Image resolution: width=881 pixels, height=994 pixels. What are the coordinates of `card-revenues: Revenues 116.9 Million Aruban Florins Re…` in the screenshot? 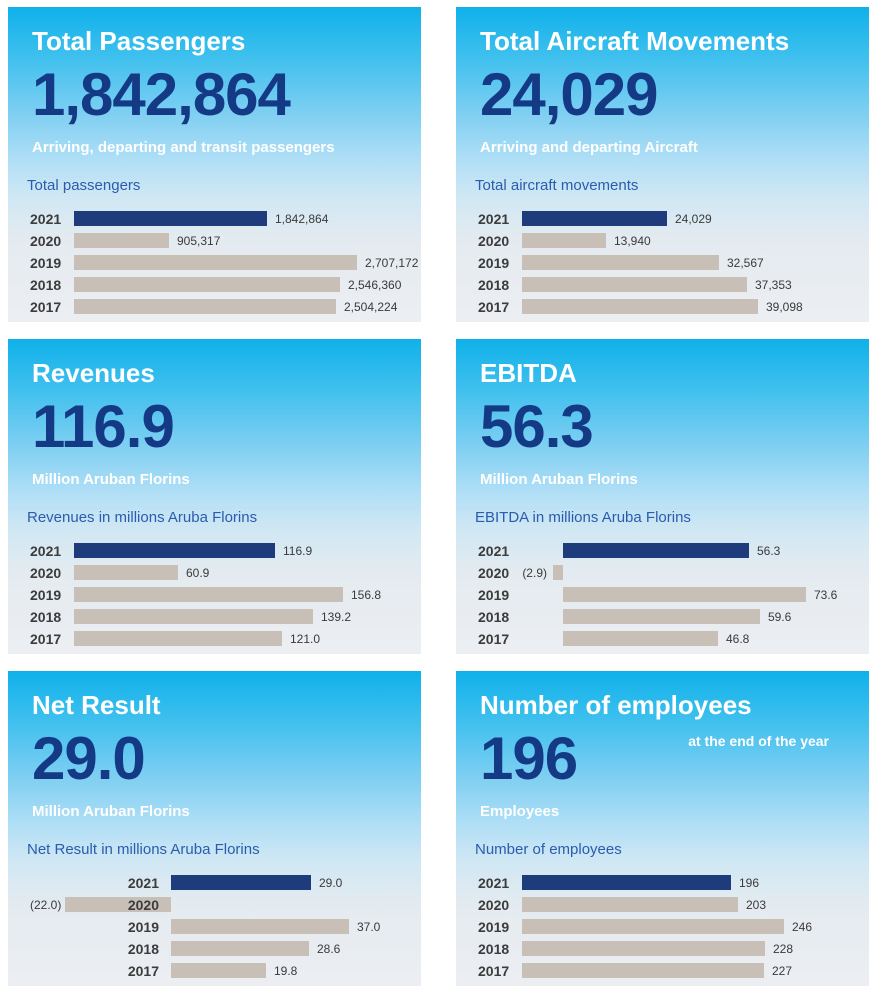 It's located at (214, 496).